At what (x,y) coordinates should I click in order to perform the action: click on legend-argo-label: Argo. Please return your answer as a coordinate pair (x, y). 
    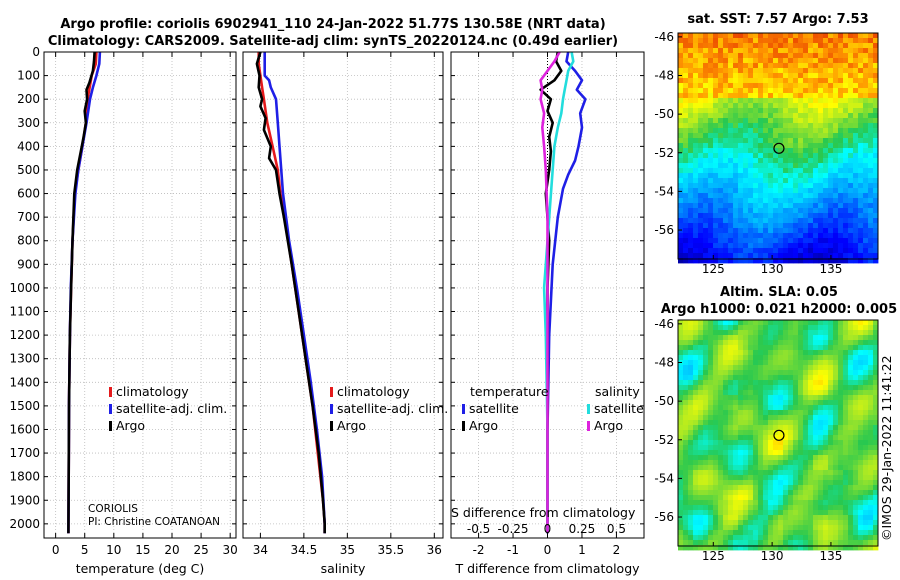
    Looking at the image, I should click on (130, 425).